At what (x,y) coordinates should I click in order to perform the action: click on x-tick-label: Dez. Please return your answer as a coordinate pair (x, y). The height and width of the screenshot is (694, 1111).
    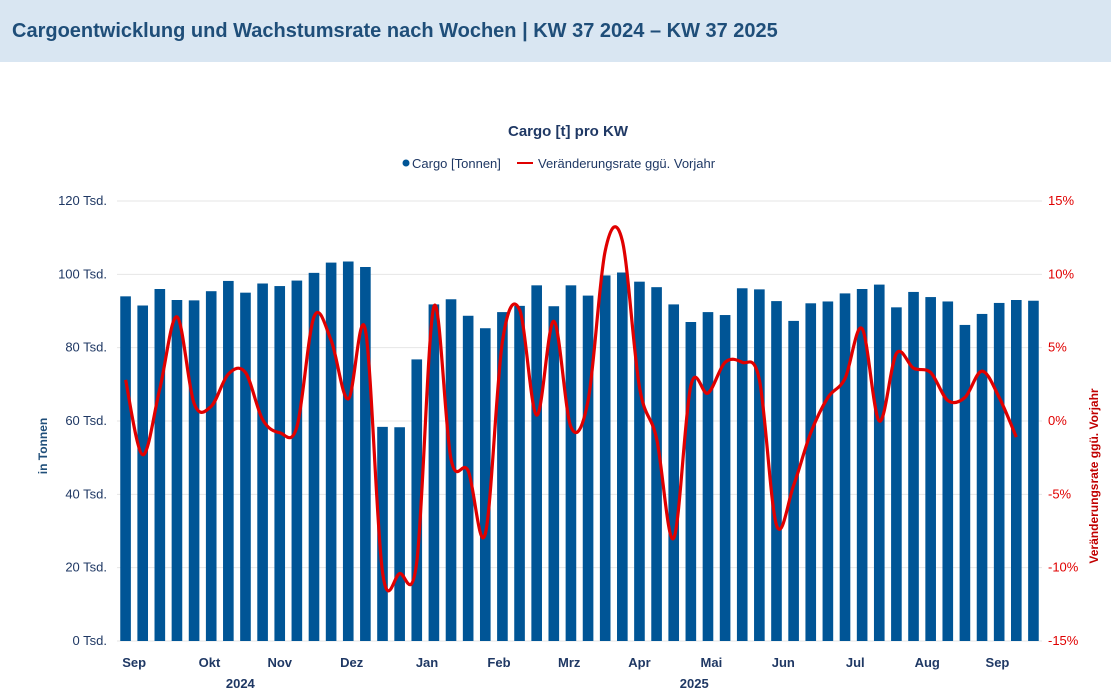
    Looking at the image, I should click on (352, 662).